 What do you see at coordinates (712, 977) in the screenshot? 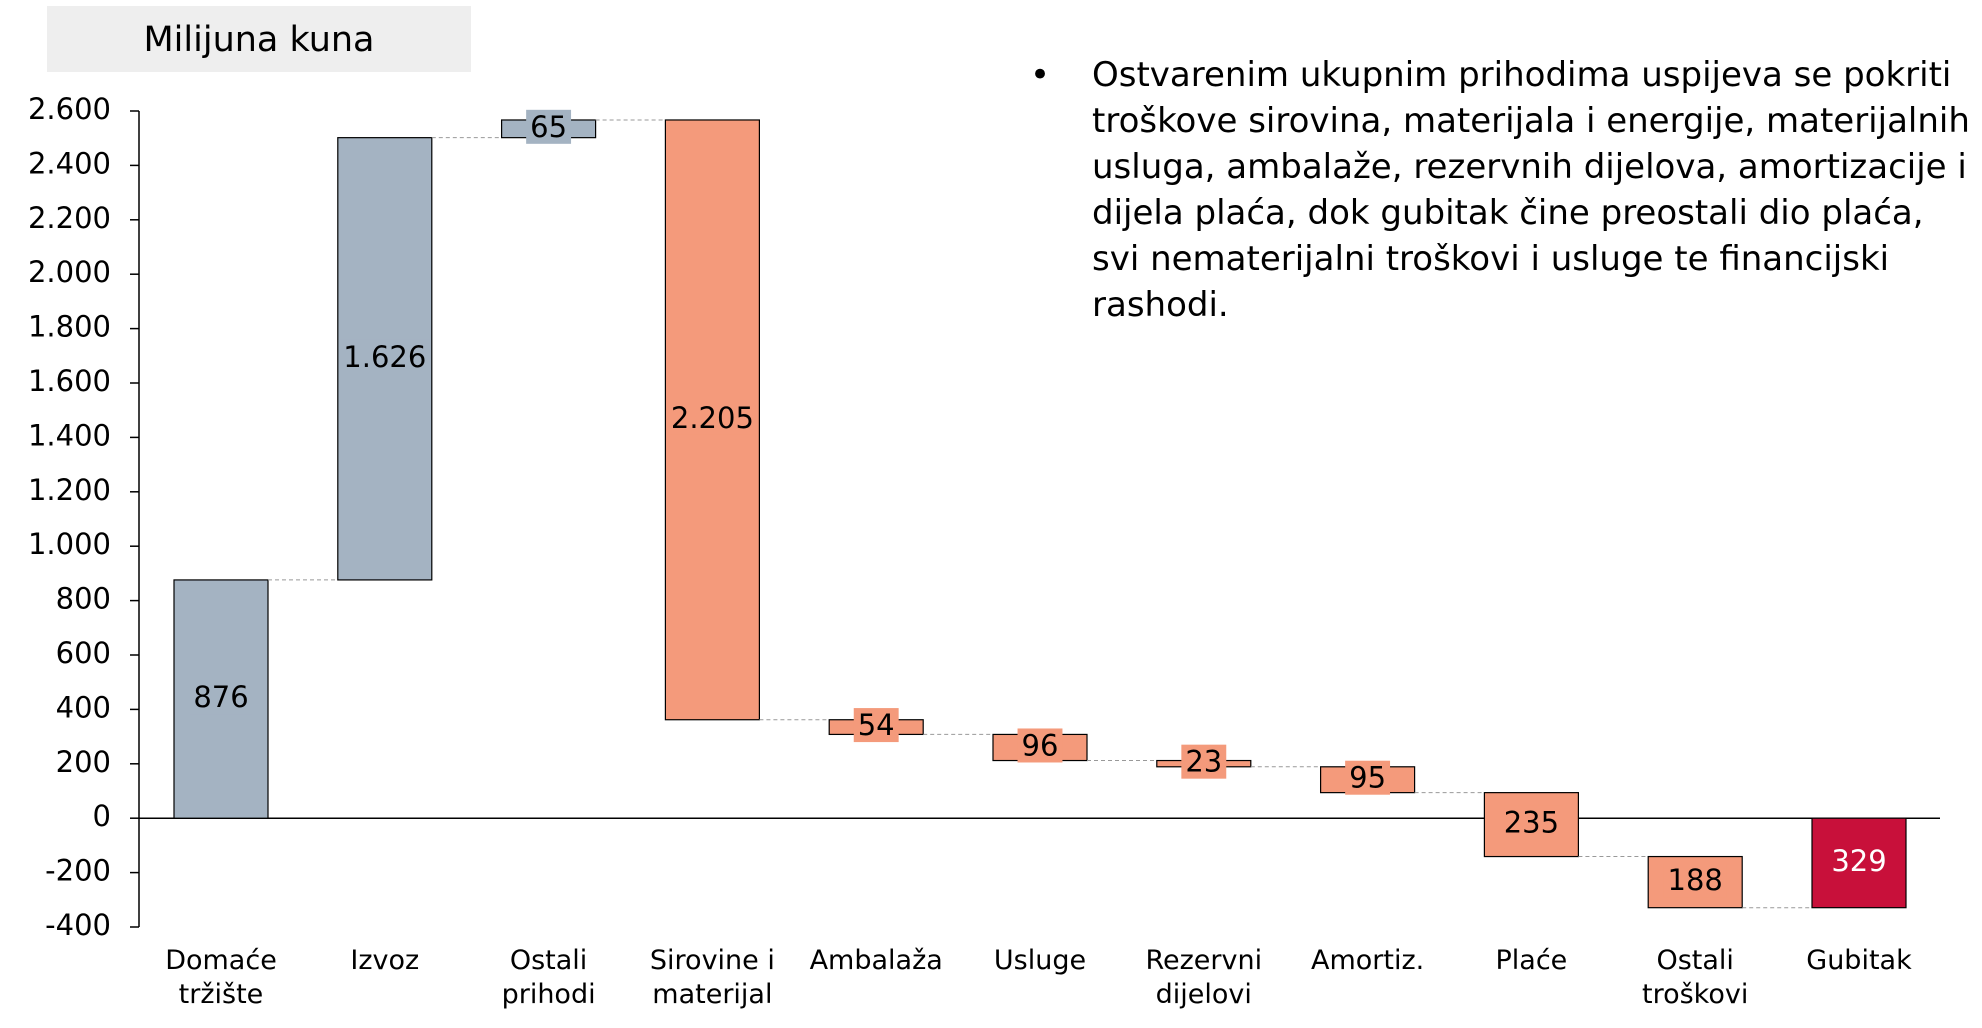
I see `x-tick-label: Sirovine i materijal` at bounding box center [712, 977].